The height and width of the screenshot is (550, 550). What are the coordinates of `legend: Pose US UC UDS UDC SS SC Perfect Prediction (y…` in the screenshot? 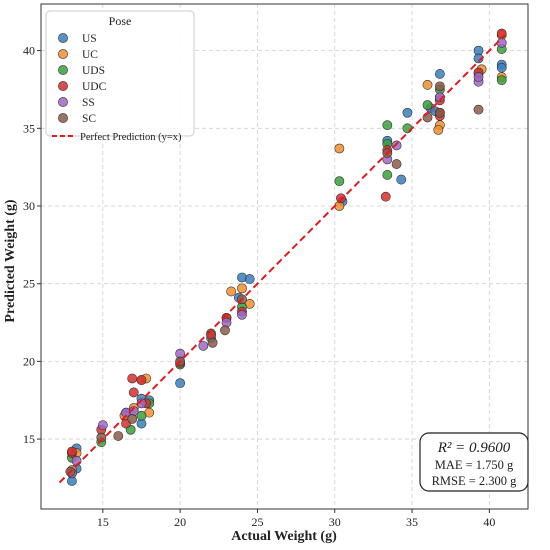 It's located at (120, 76).